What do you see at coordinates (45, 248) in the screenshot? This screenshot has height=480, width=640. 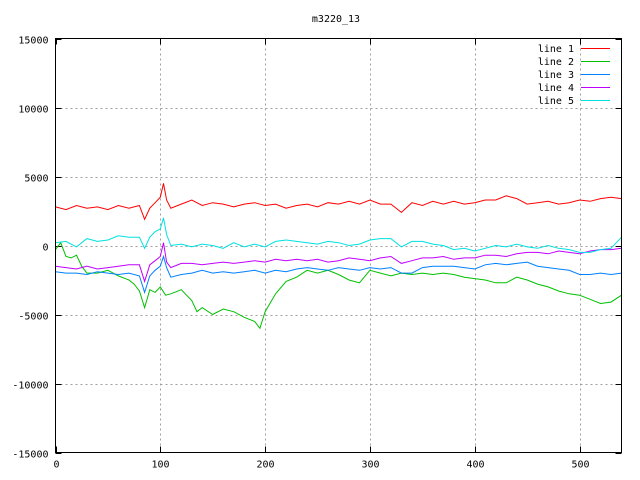 I see `y-tick-label: 0` at bounding box center [45, 248].